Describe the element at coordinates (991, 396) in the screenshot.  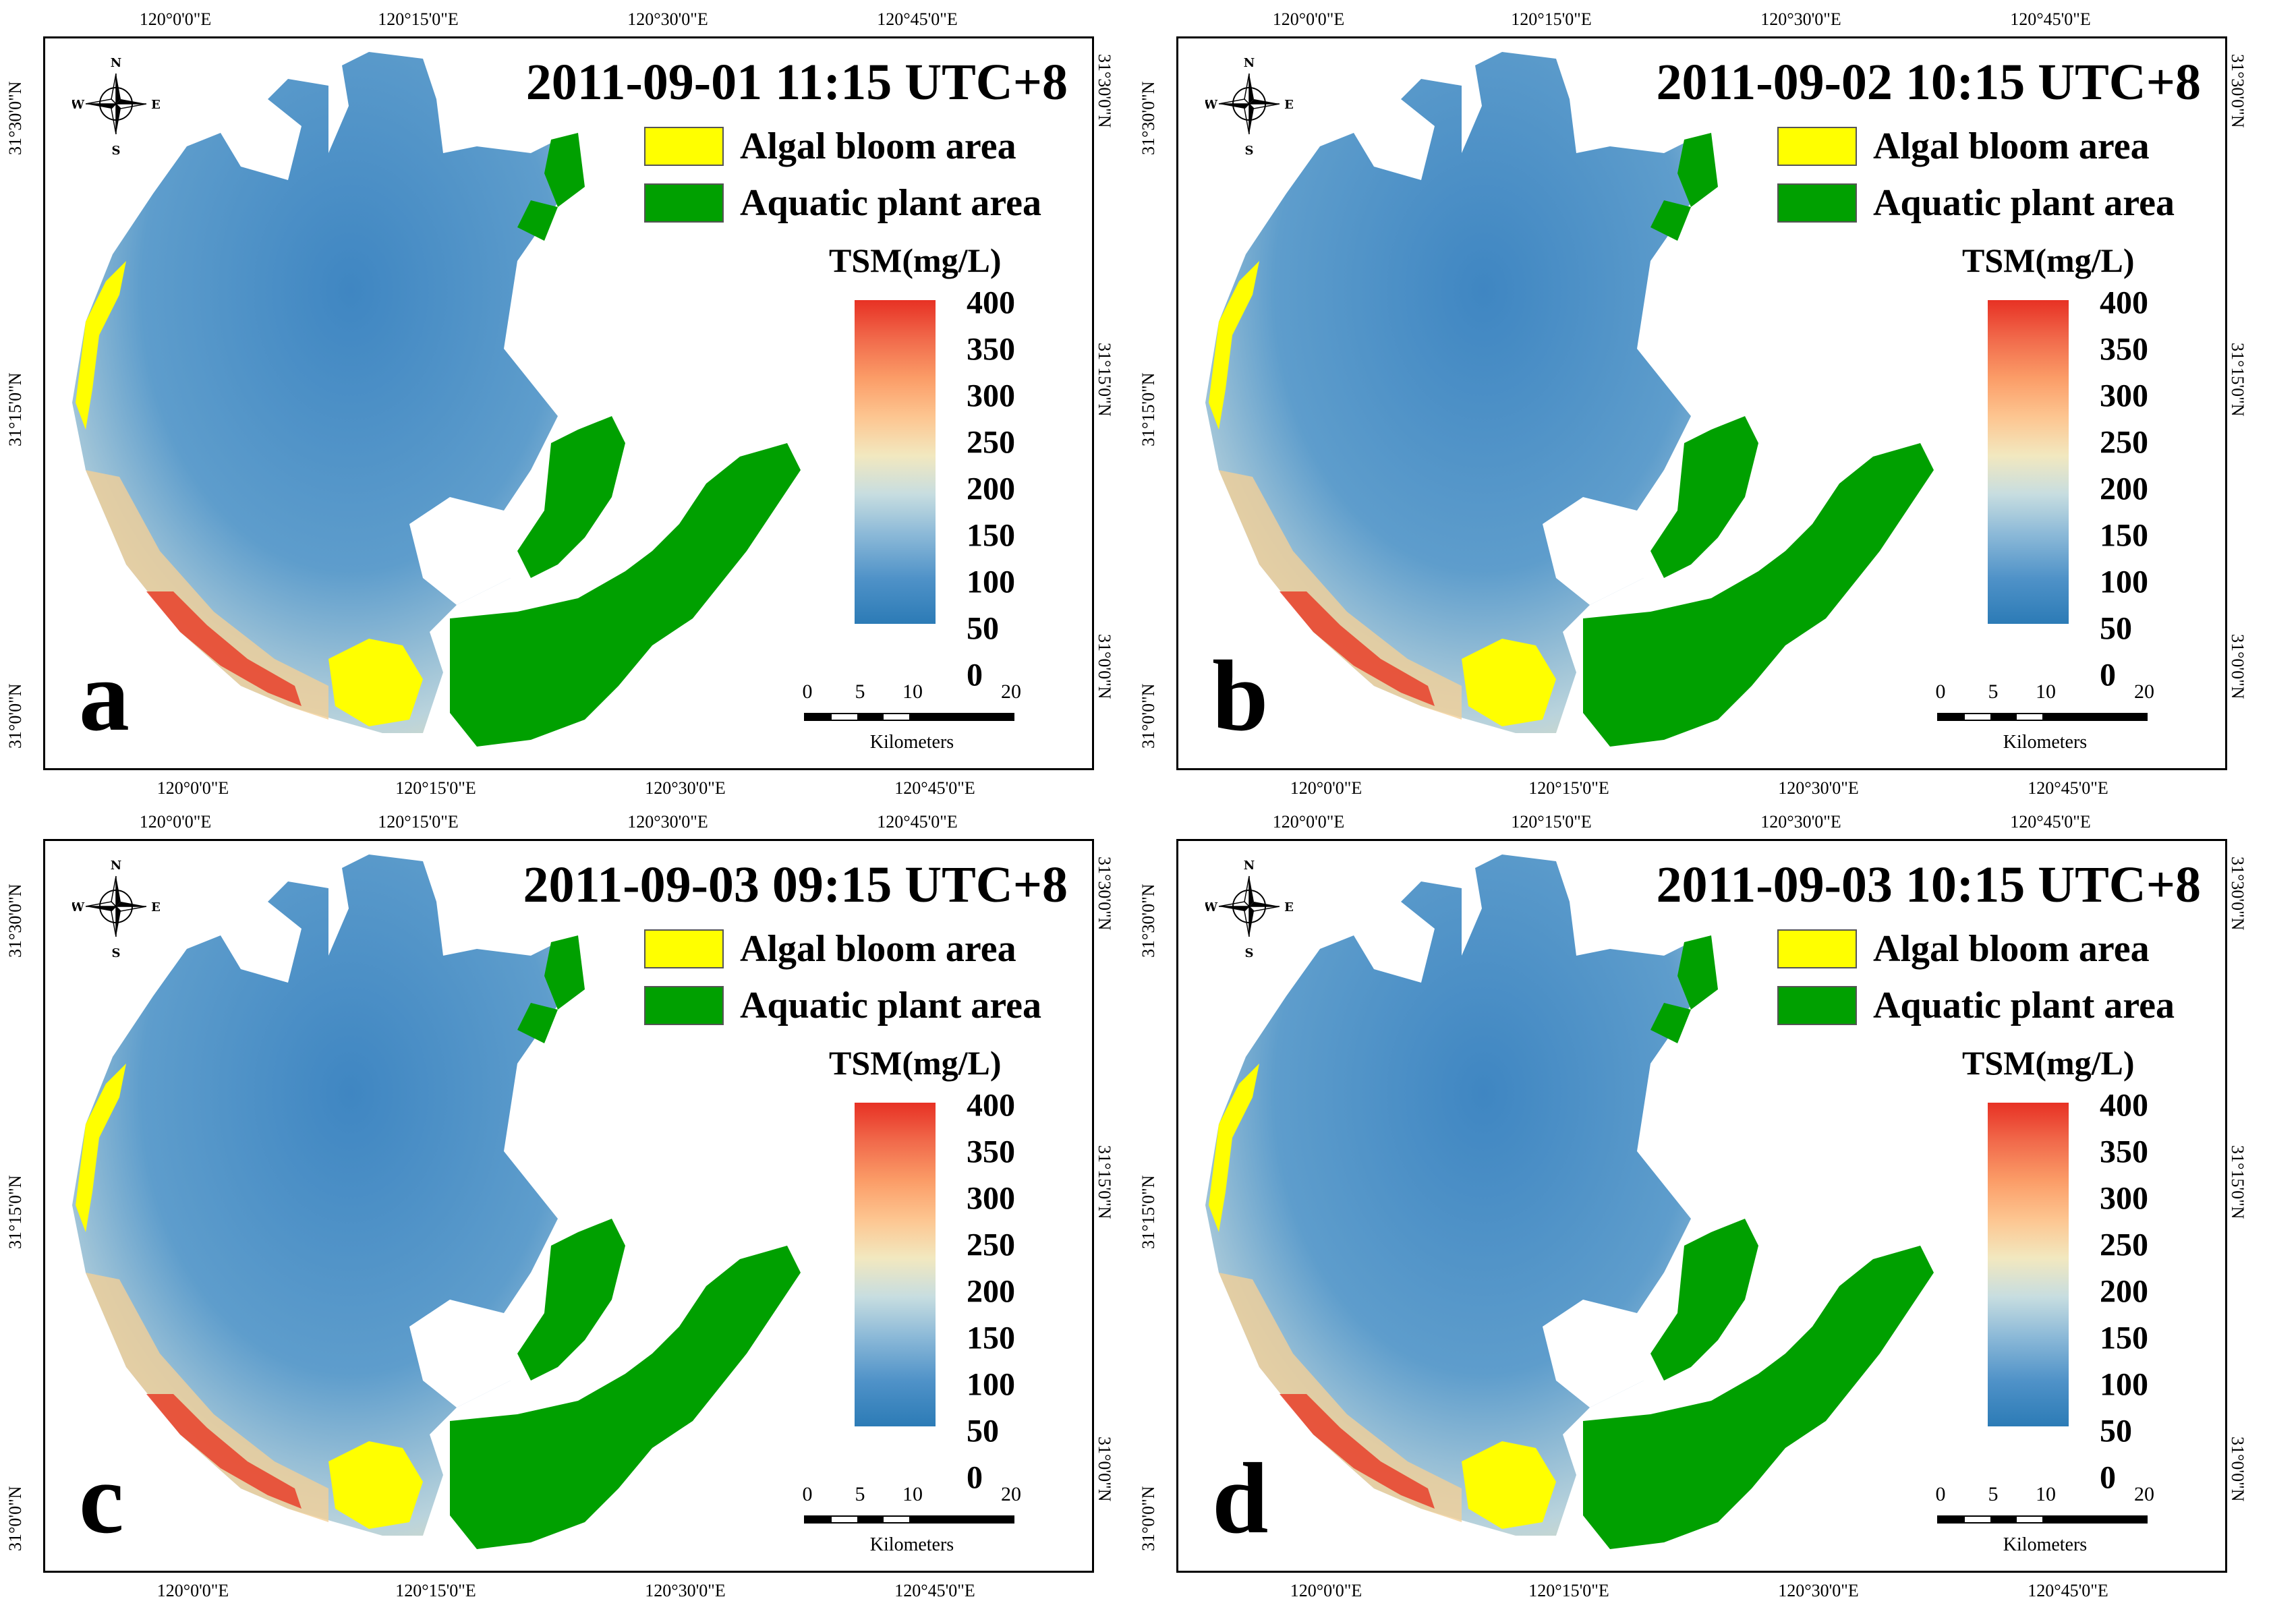
I see `colorbar-label: 300` at that location.